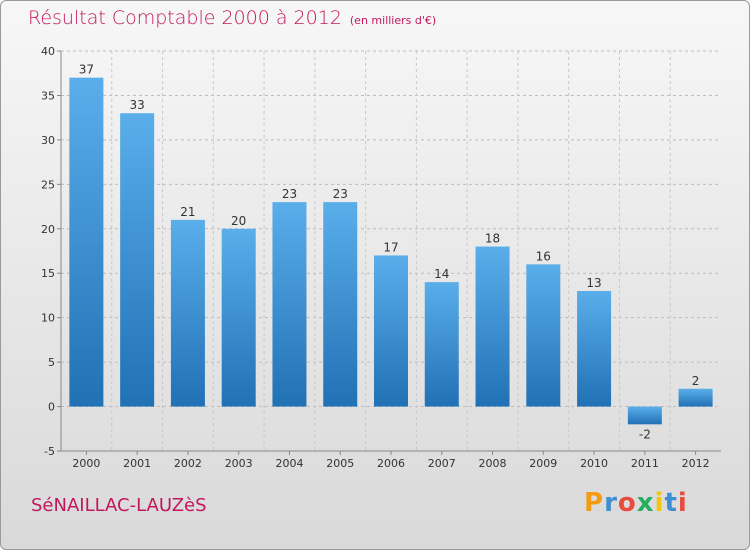 The image size is (750, 550). Describe the element at coordinates (393, 20) in the screenshot. I see `chart-unit: (en milliers d'€)` at that location.